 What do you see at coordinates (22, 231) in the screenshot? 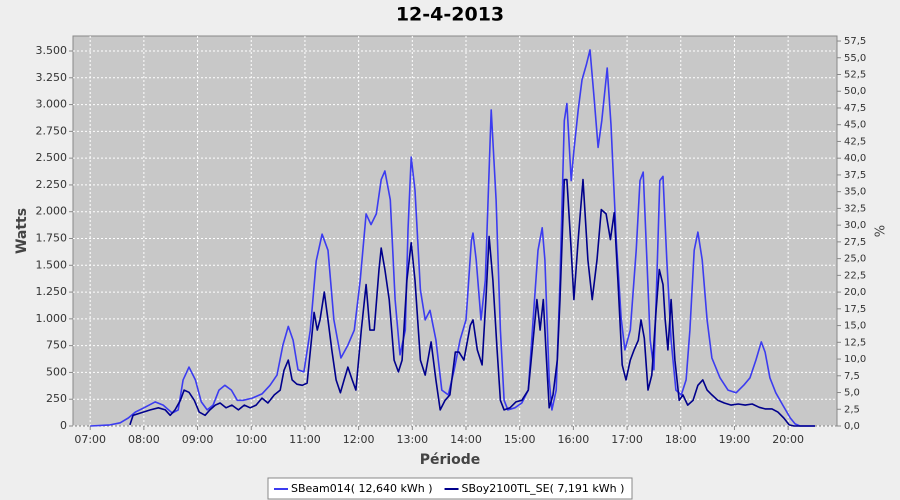
I see `y-axis-label: Watts` at bounding box center [22, 231].